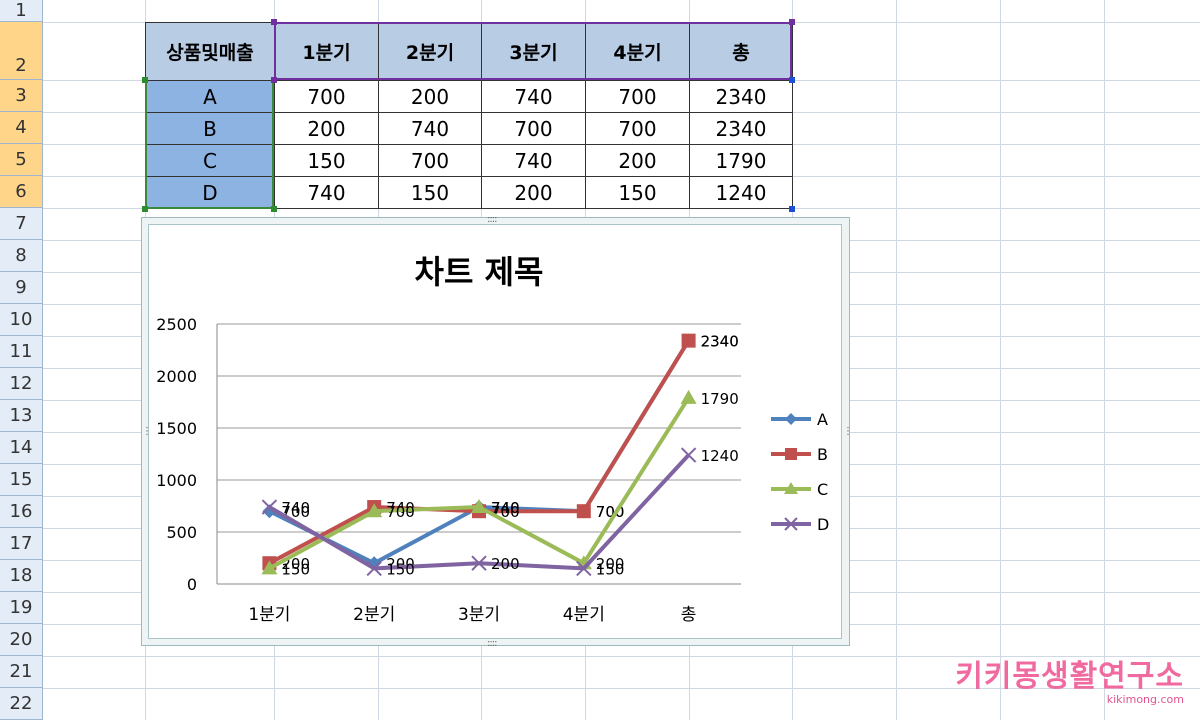 This screenshot has width=1200, height=720. What do you see at coordinates (21, 51) in the screenshot?
I see `row-number: 2` at bounding box center [21, 51].